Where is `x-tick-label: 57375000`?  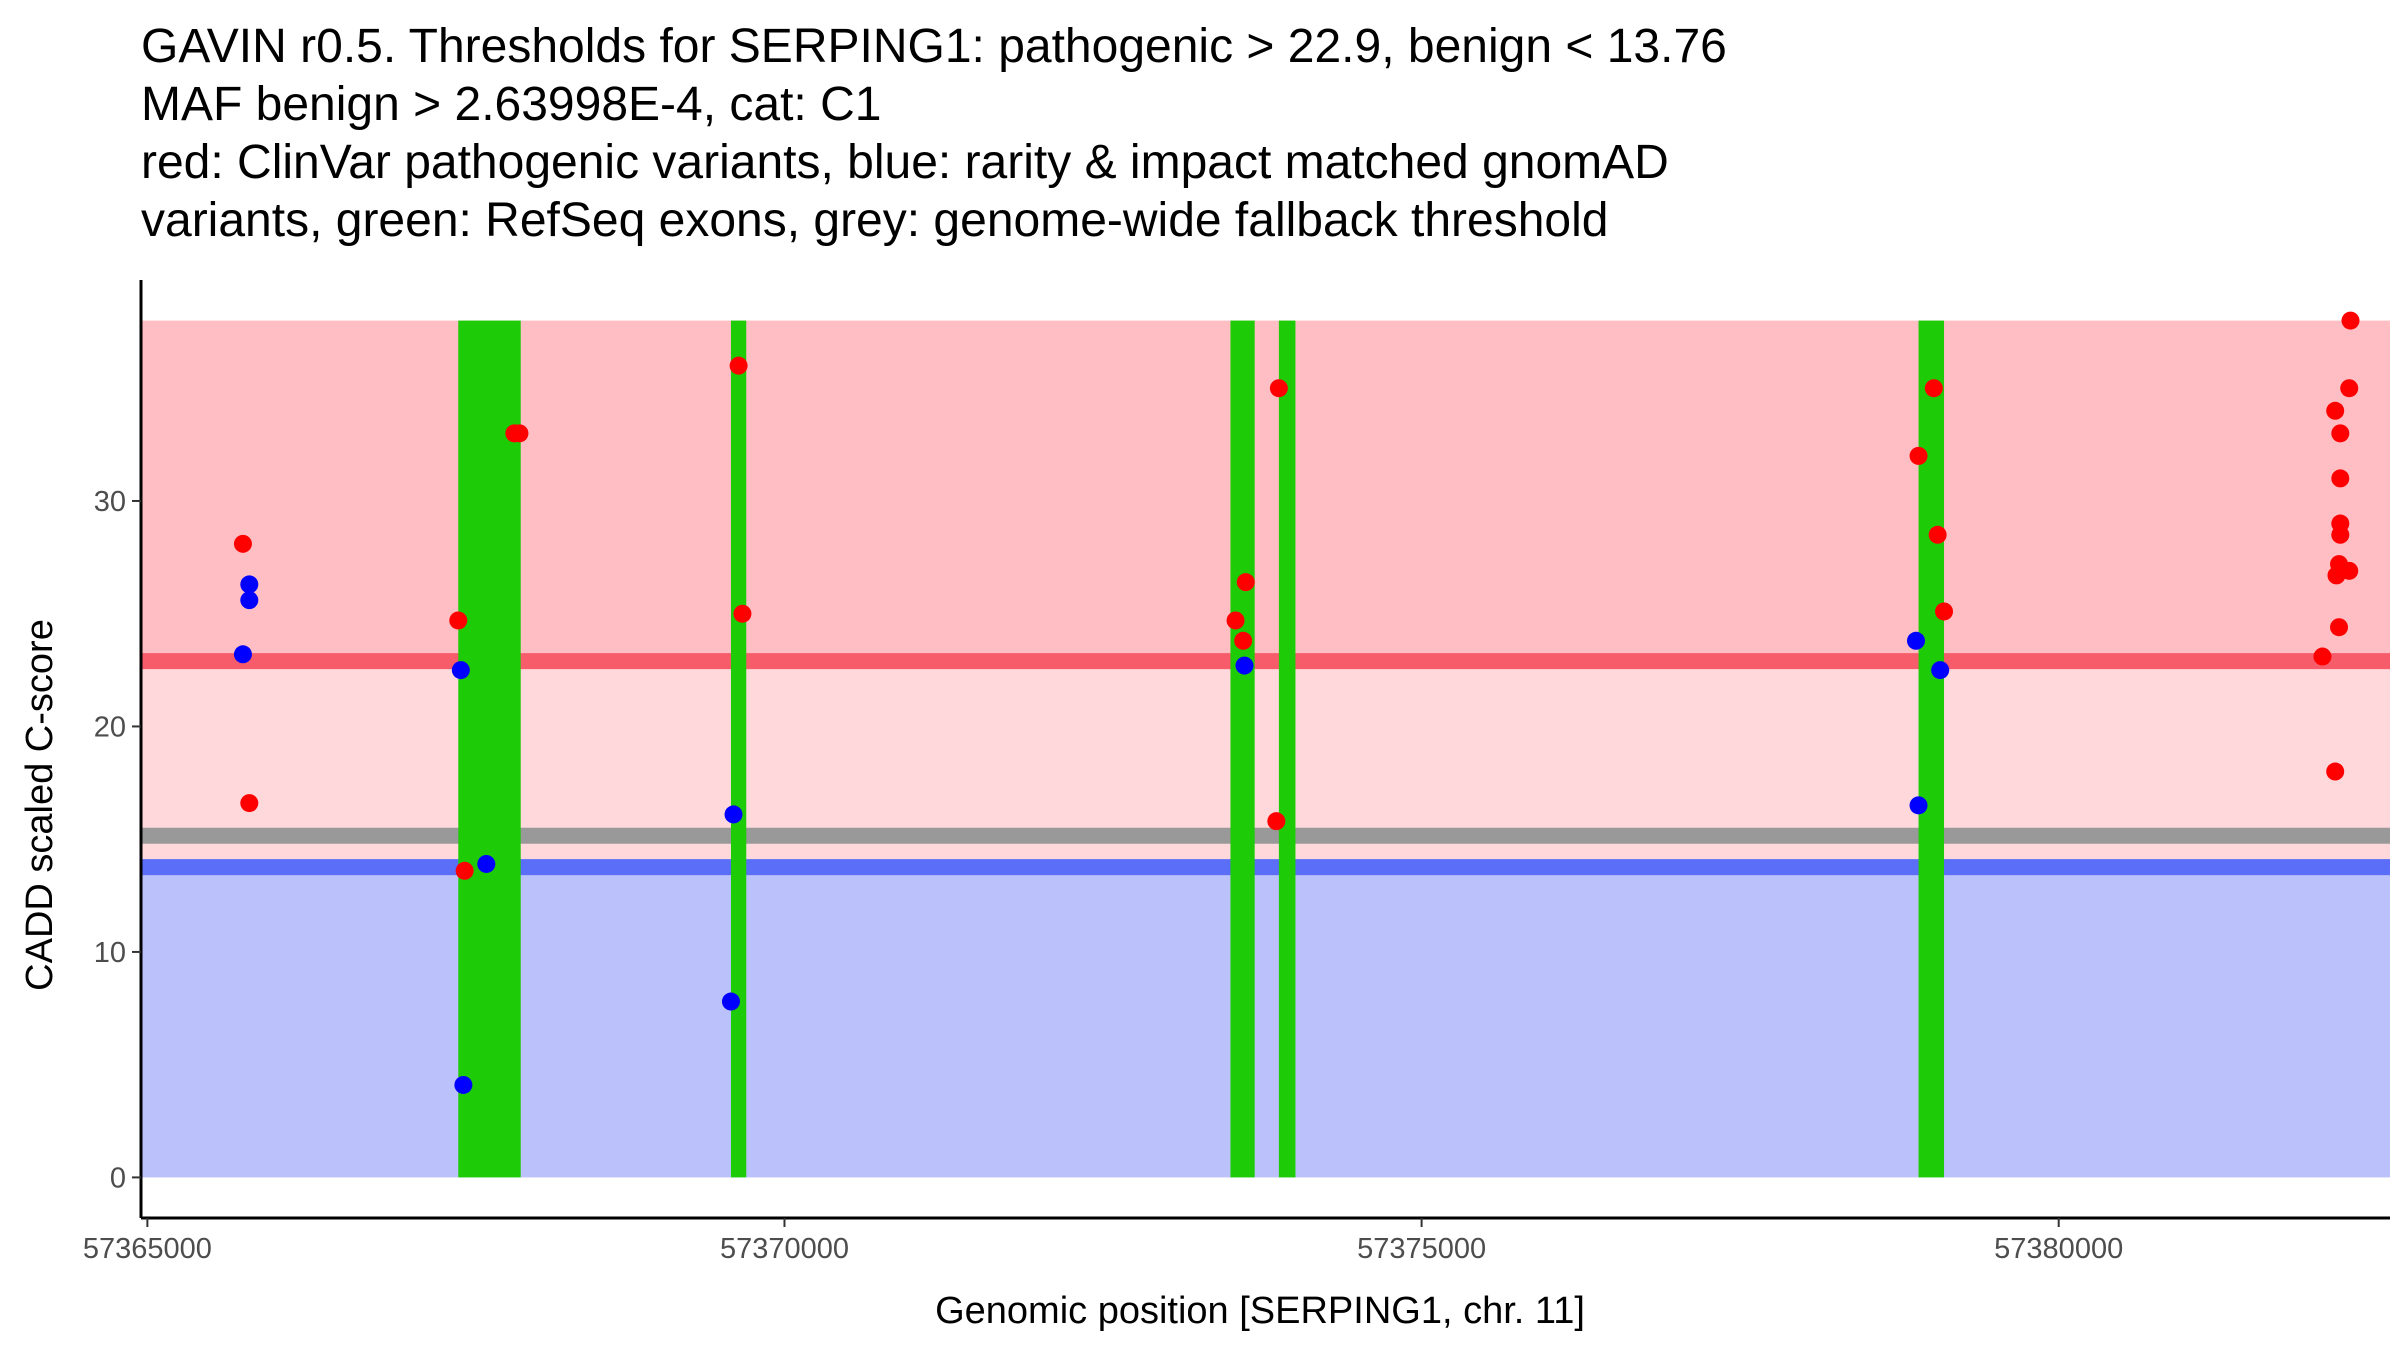
x-tick-label: 57375000 is located at coordinates (1421, 1249).